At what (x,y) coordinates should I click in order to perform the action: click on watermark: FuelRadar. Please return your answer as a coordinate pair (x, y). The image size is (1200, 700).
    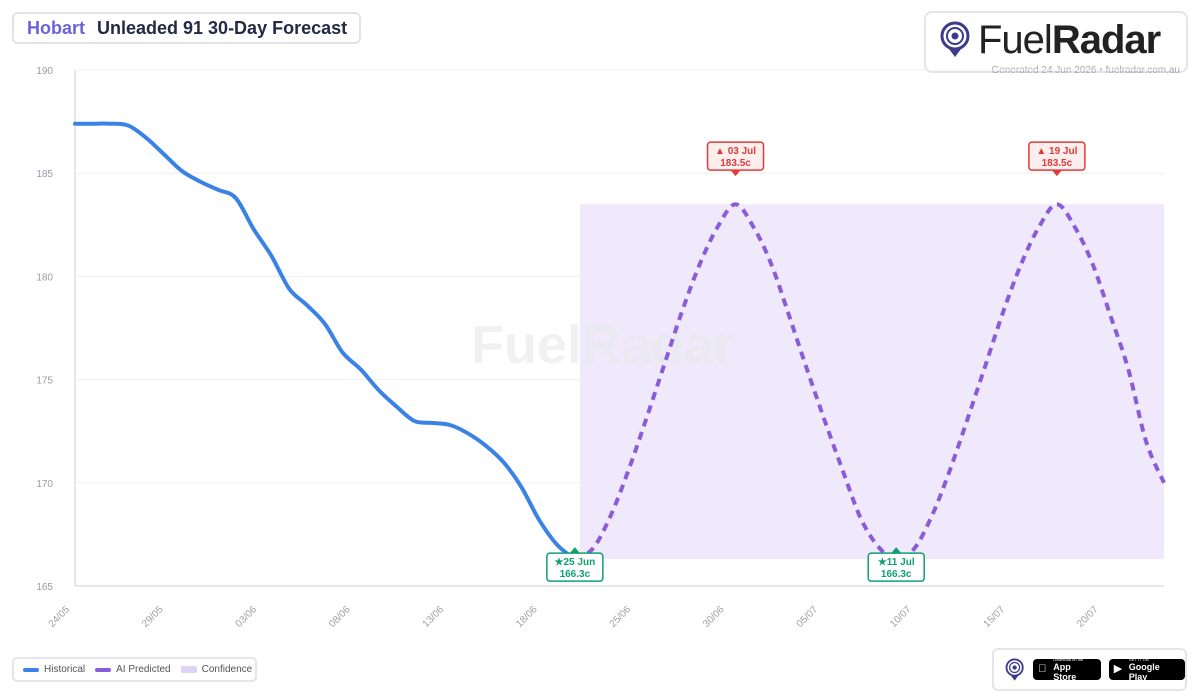
    Looking at the image, I should click on (603, 345).